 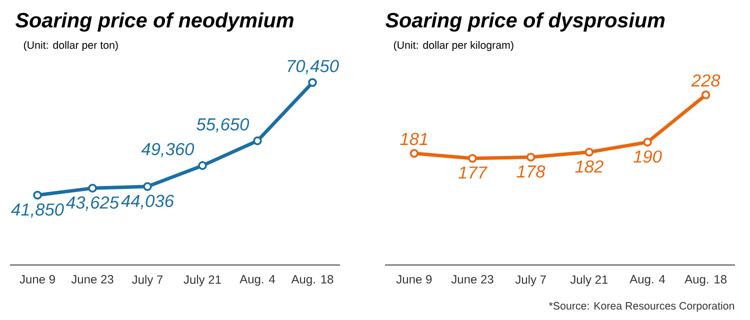 What do you see at coordinates (93, 203) in the screenshot?
I see `data-label: 43,625` at bounding box center [93, 203].